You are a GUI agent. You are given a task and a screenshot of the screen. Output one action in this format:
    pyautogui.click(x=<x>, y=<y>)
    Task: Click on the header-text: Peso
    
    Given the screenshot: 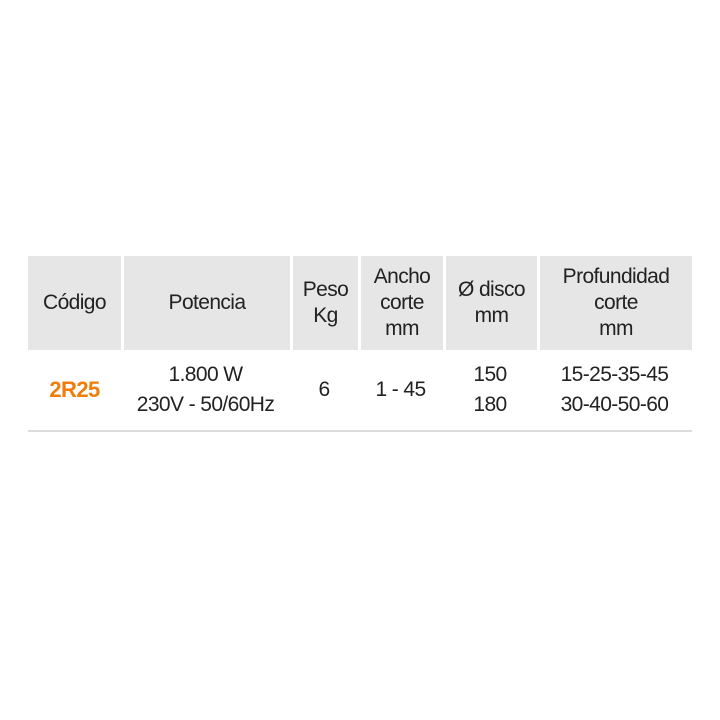 What is the action you would take?
    pyautogui.click(x=325, y=289)
    